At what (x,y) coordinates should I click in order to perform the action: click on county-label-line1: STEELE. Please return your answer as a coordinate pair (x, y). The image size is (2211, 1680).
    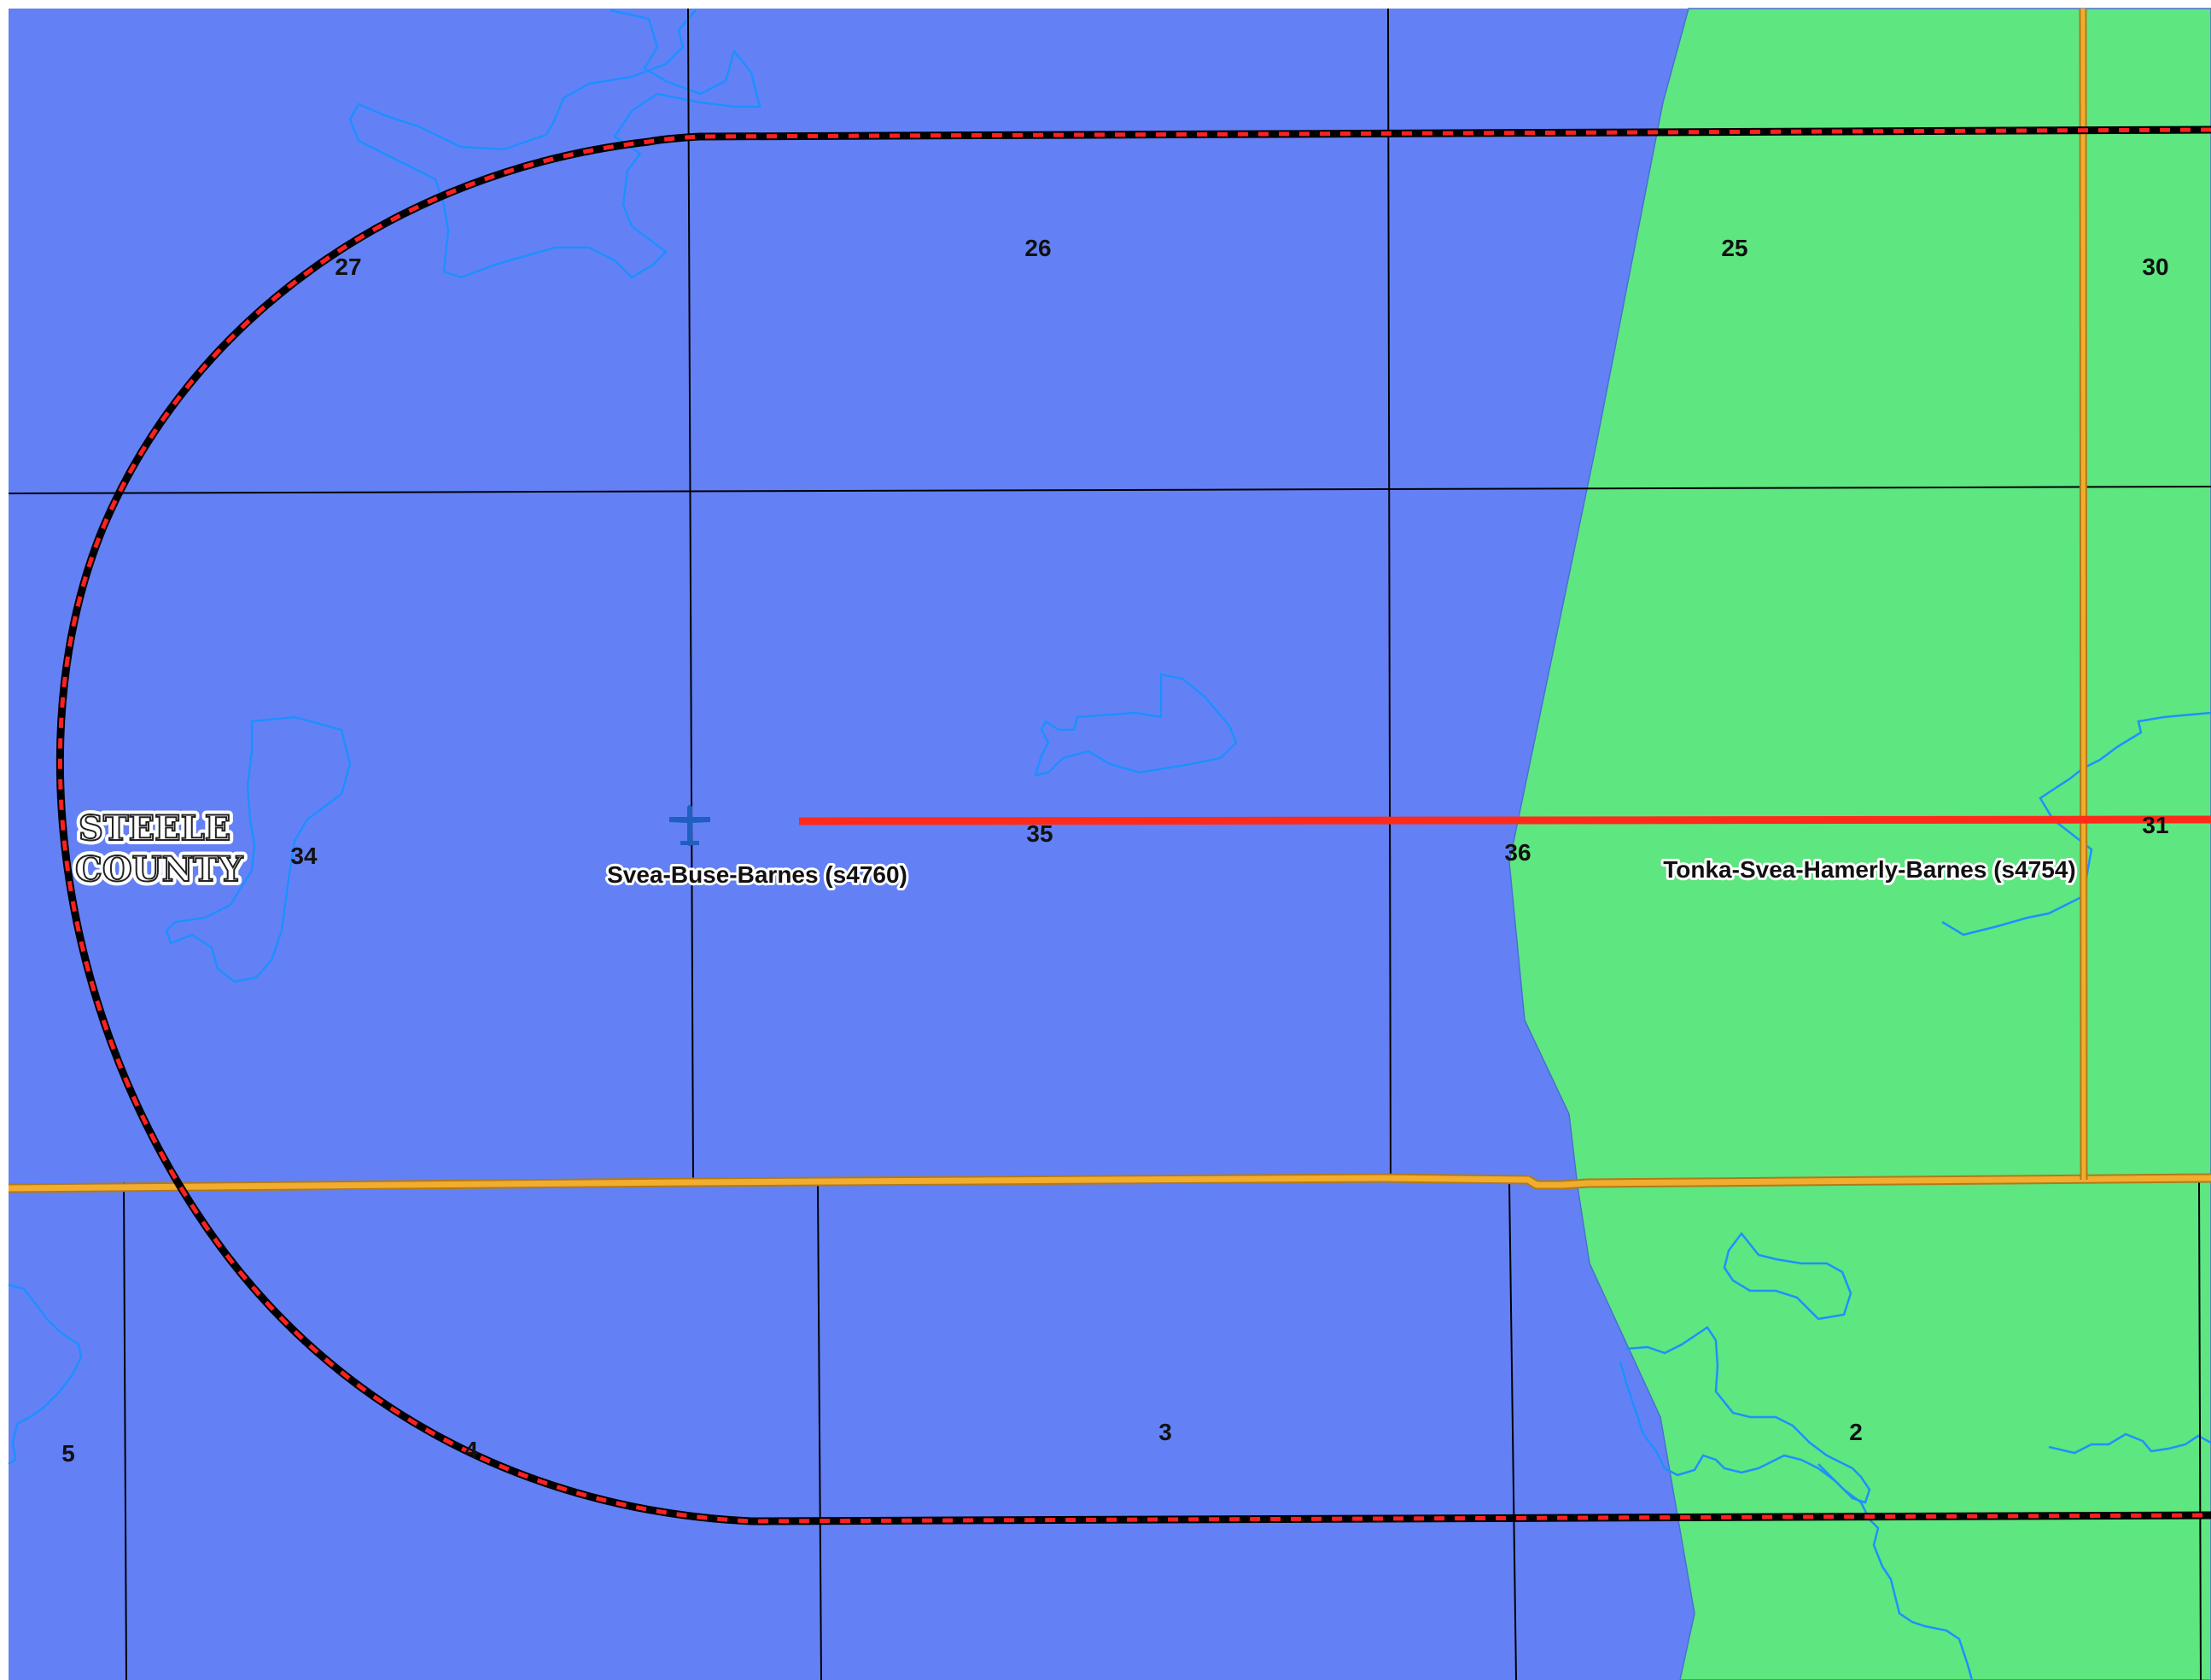
    Looking at the image, I should click on (154, 828).